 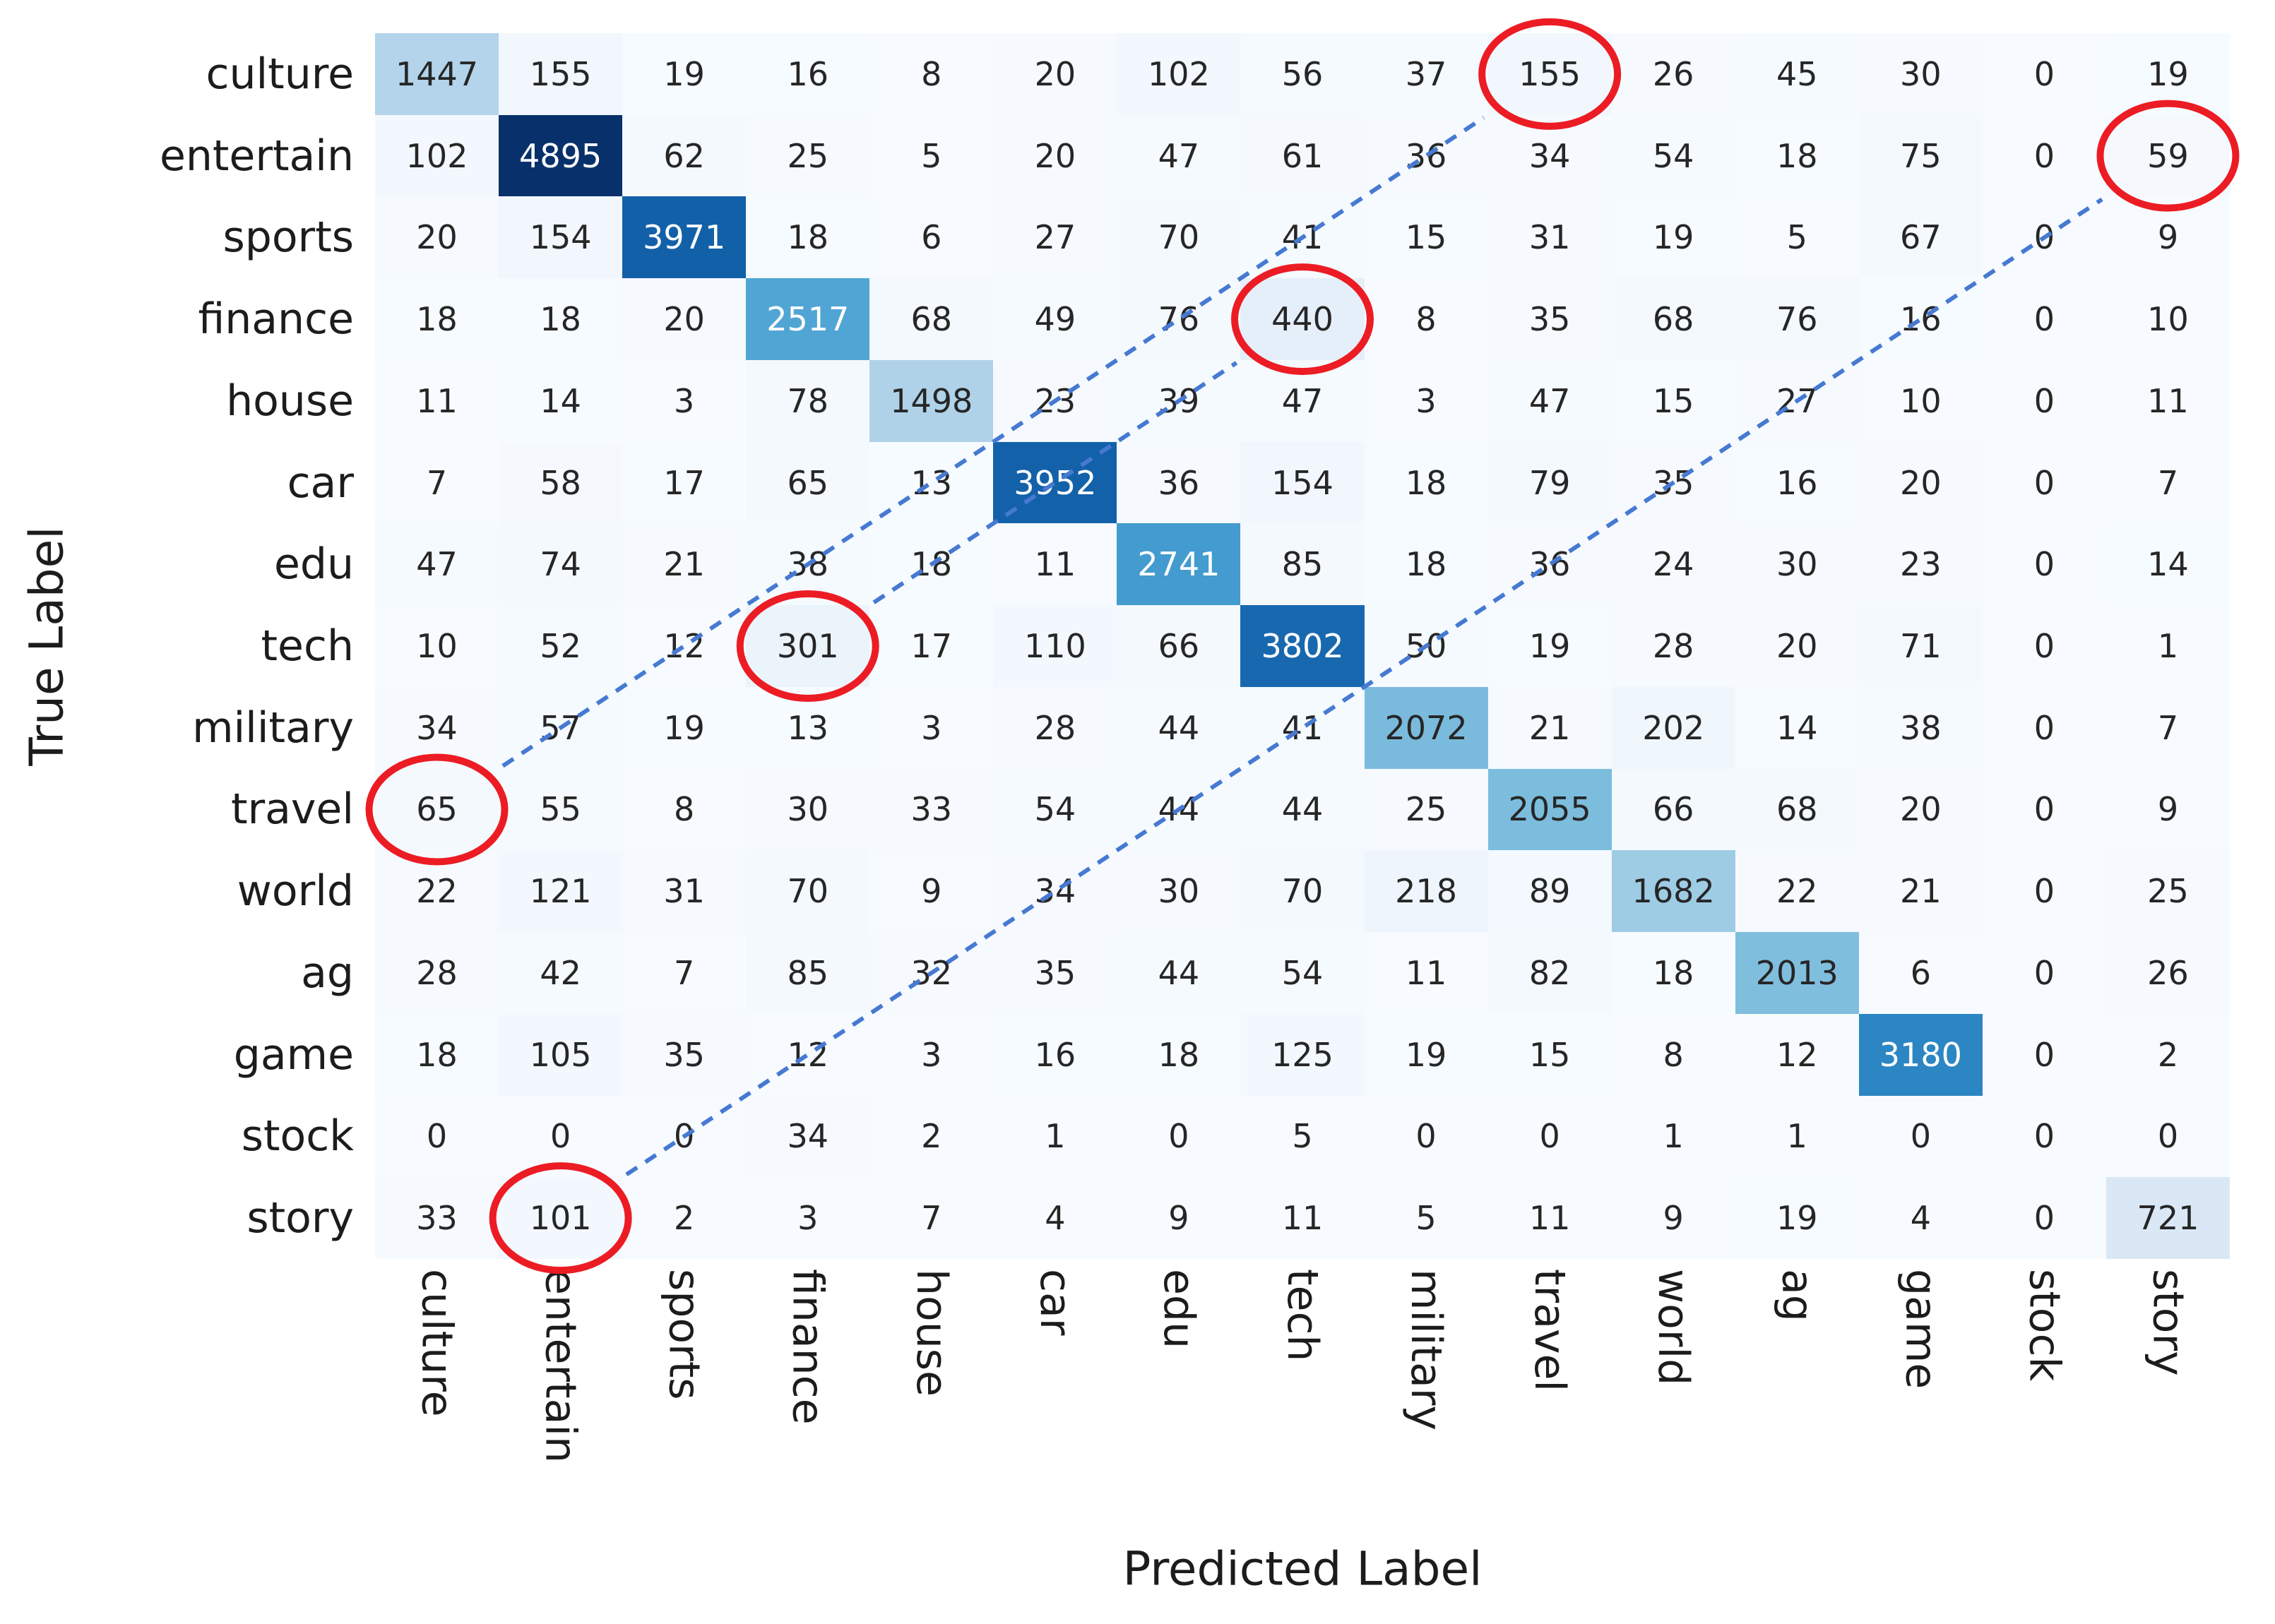 What do you see at coordinates (1797, 1054) in the screenshot?
I see `matrix-cell: 12` at bounding box center [1797, 1054].